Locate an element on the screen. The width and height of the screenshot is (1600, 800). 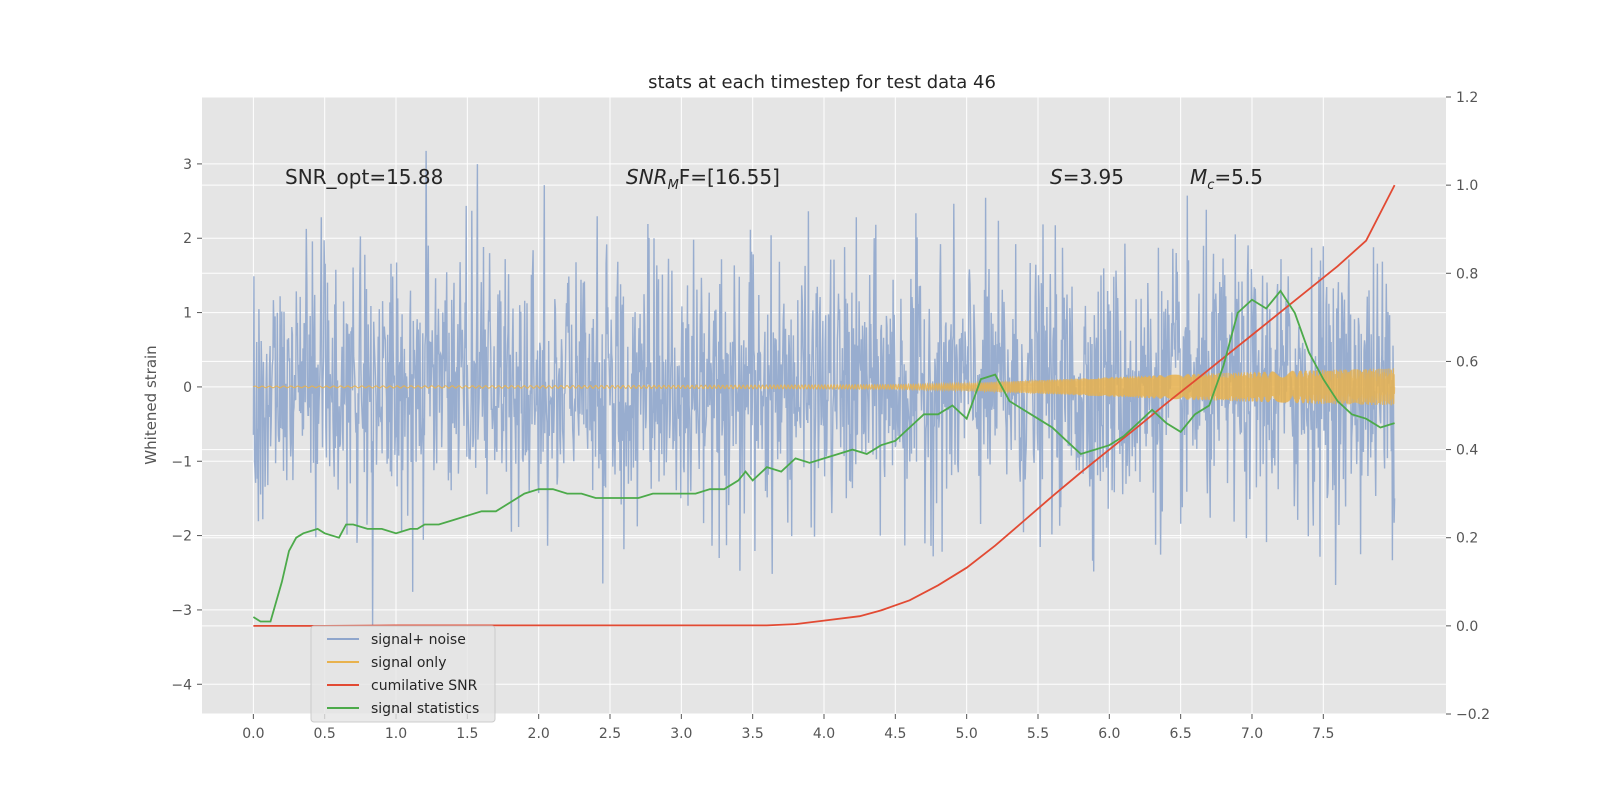
x-tick-label: 1.5 is located at coordinates (467, 734).